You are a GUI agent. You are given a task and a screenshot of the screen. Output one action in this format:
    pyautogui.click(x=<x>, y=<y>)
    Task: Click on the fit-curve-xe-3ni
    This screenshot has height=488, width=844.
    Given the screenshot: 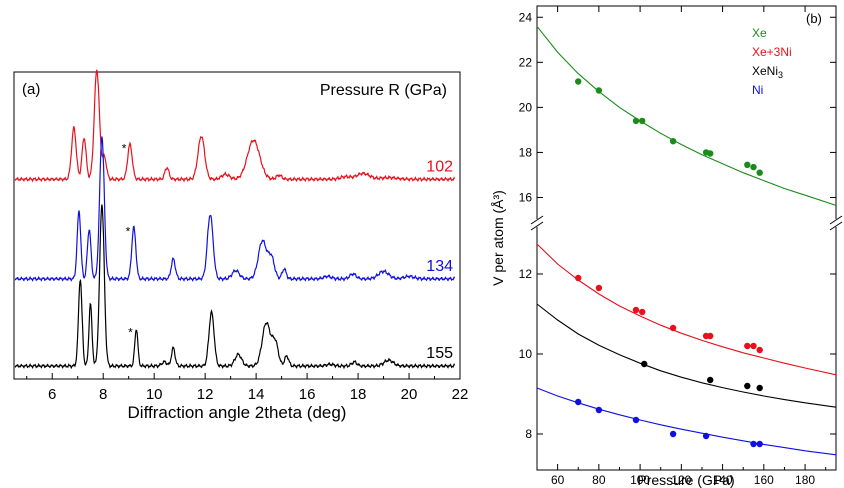 What is the action you would take?
    pyautogui.click(x=686, y=309)
    